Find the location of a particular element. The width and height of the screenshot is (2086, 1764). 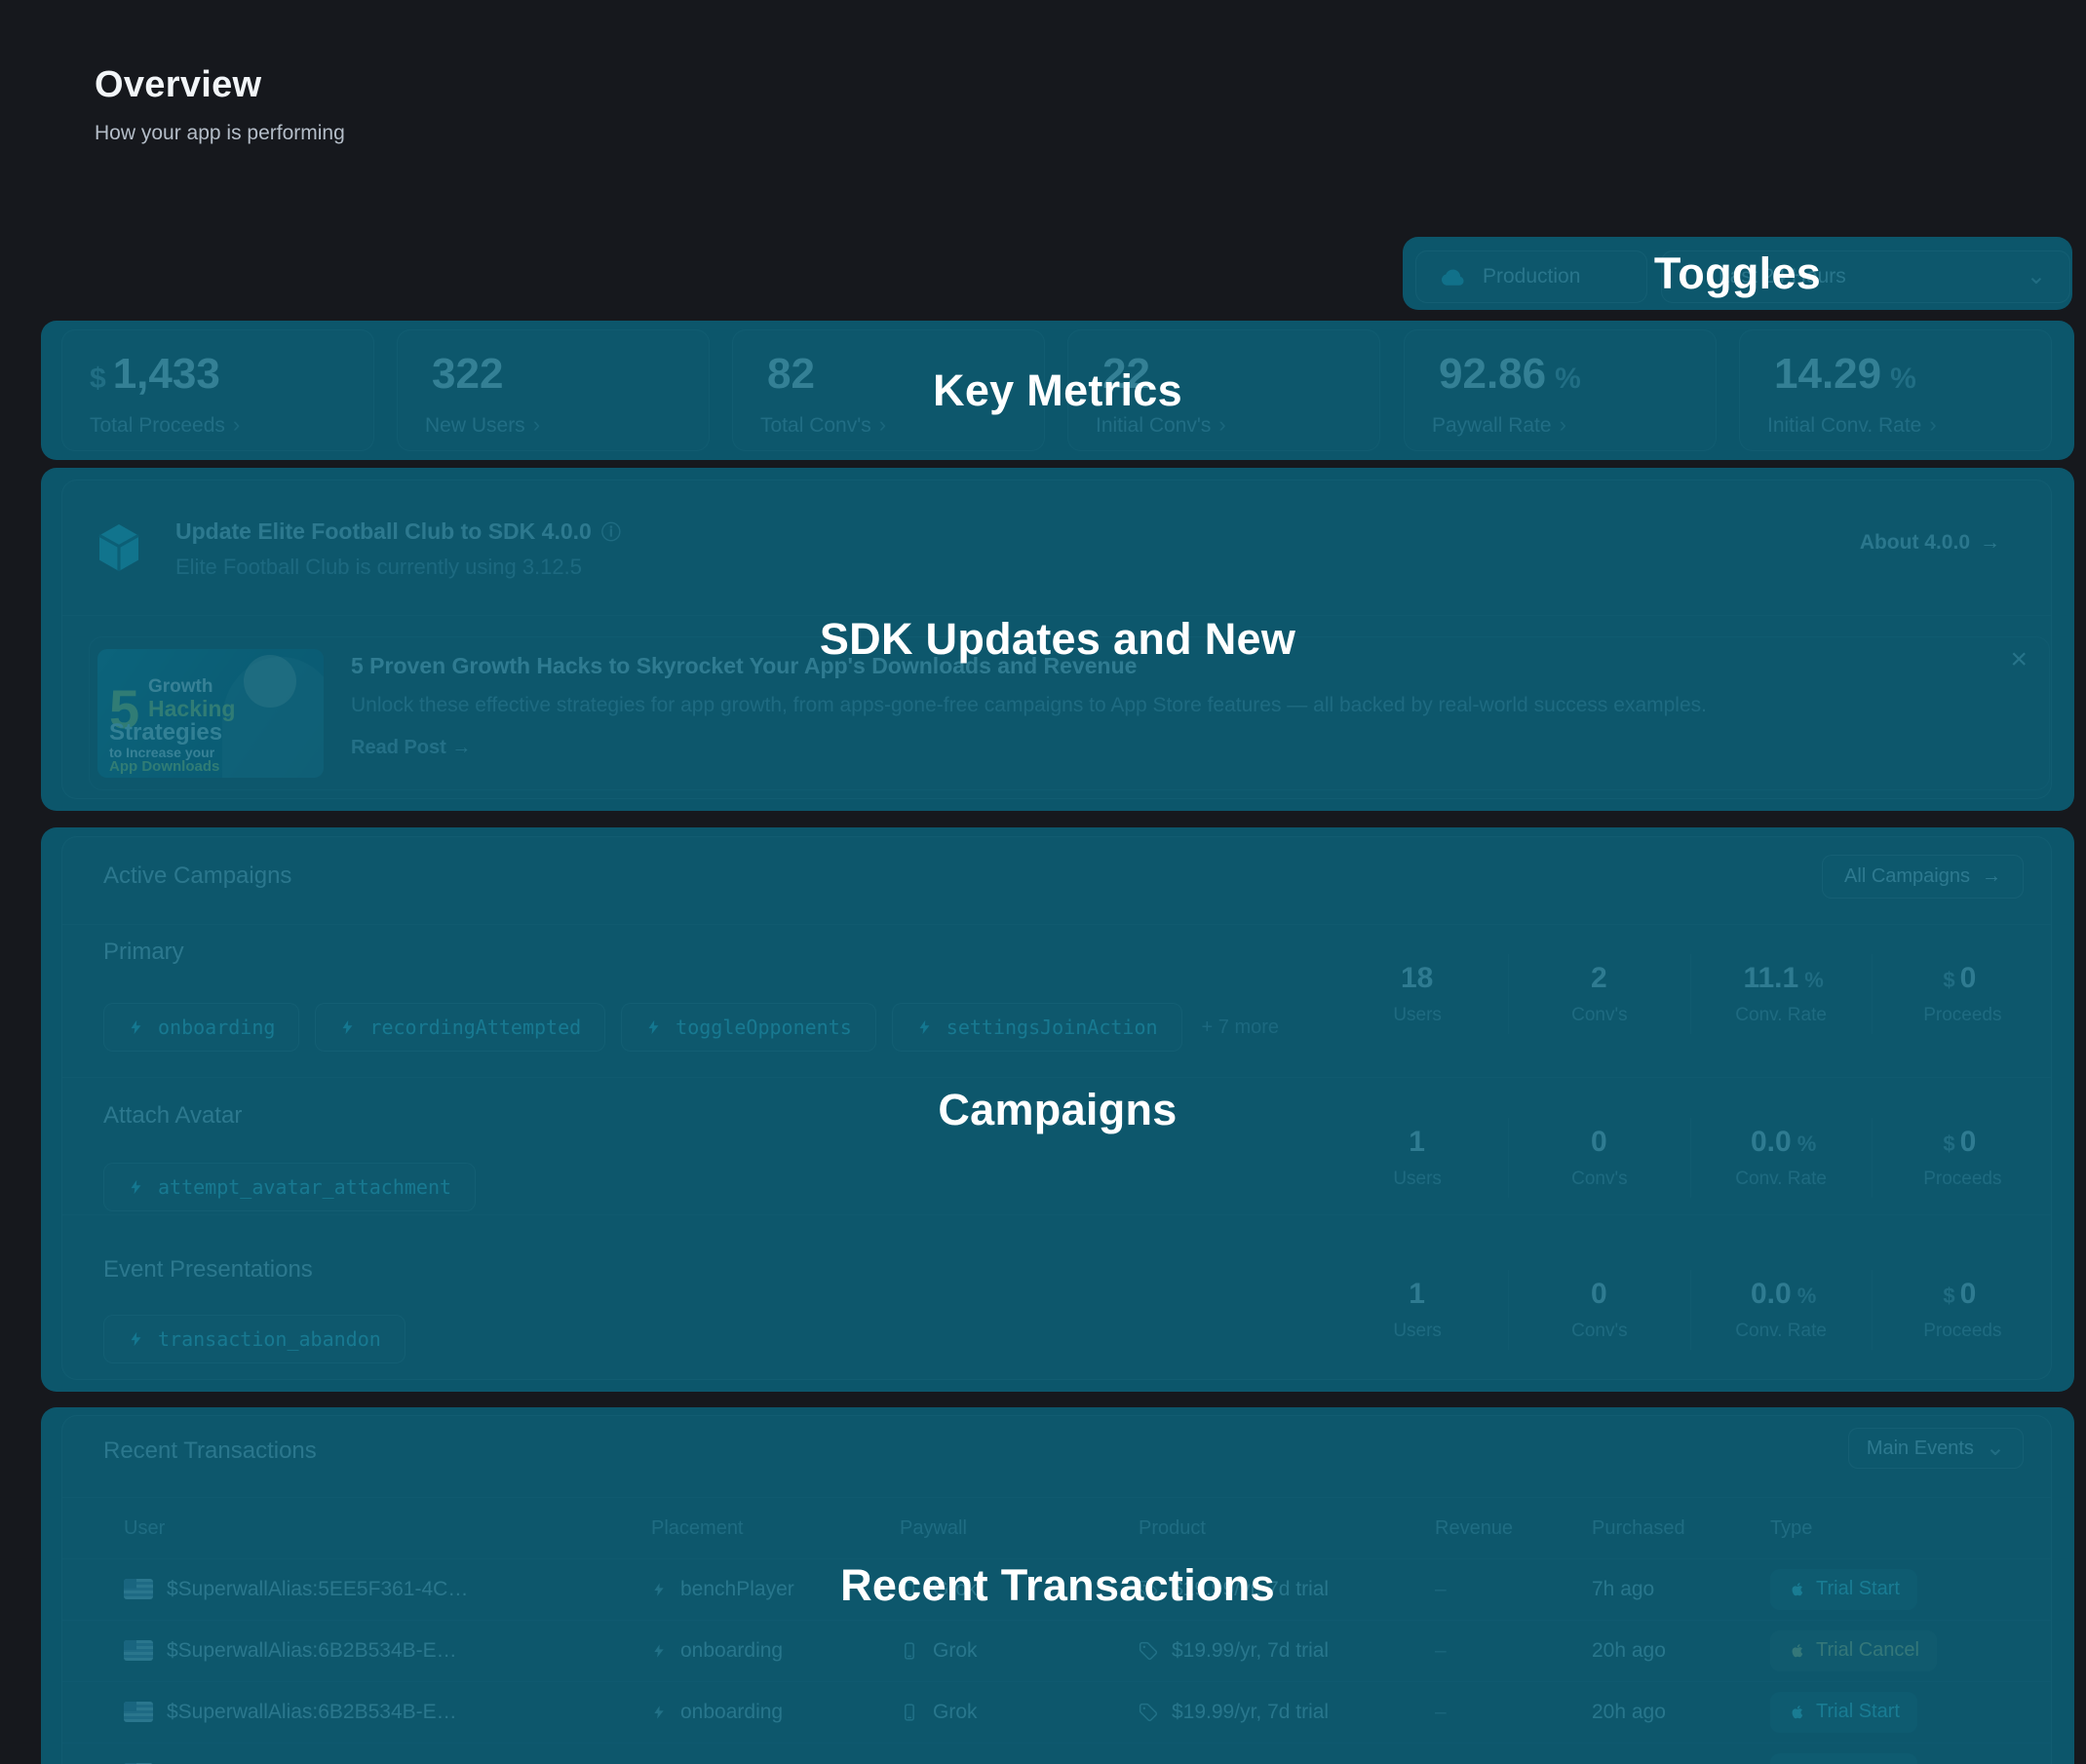

annotation-label: Key Metrics is located at coordinates (1057, 389).